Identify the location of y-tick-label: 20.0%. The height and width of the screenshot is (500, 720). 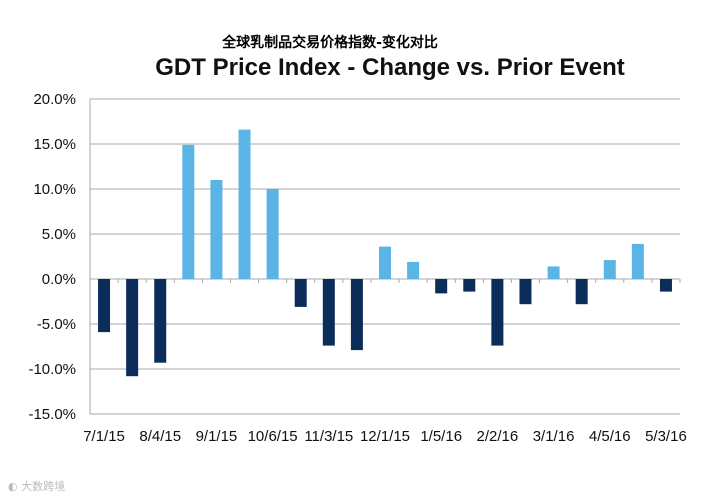
(54, 99).